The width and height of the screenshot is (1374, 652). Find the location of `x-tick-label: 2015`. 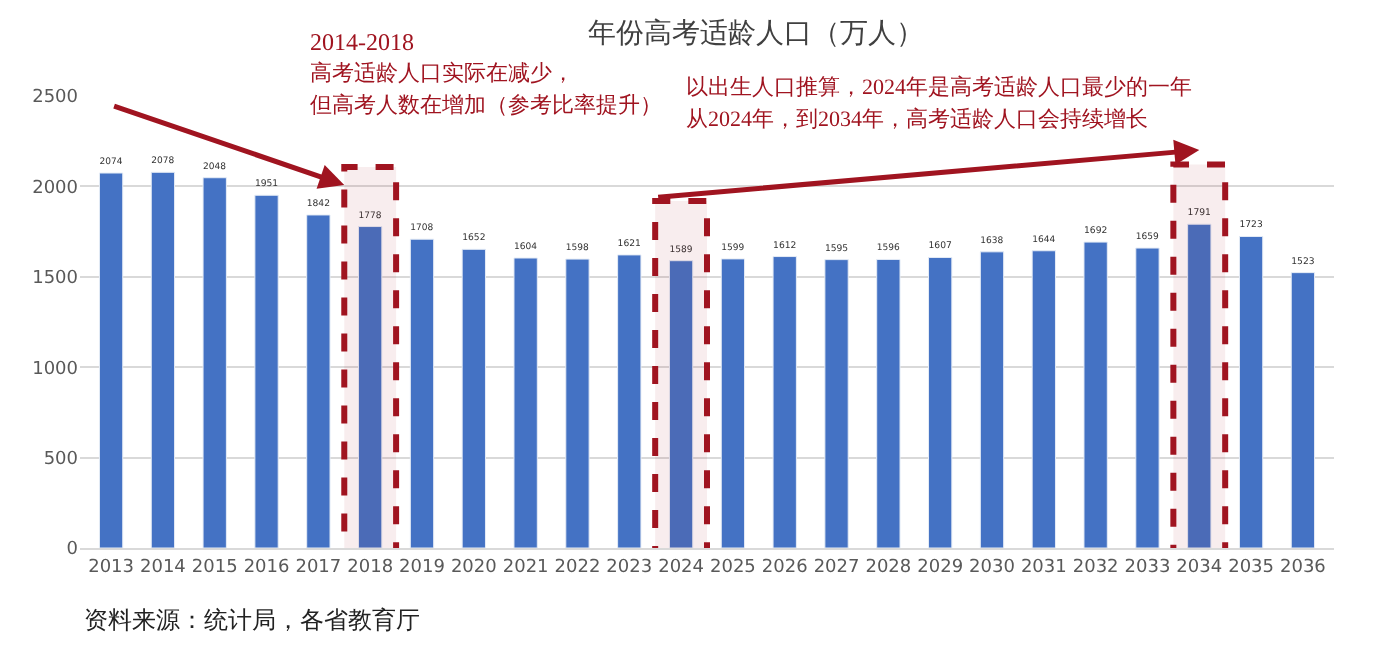

x-tick-label: 2015 is located at coordinates (214, 567).